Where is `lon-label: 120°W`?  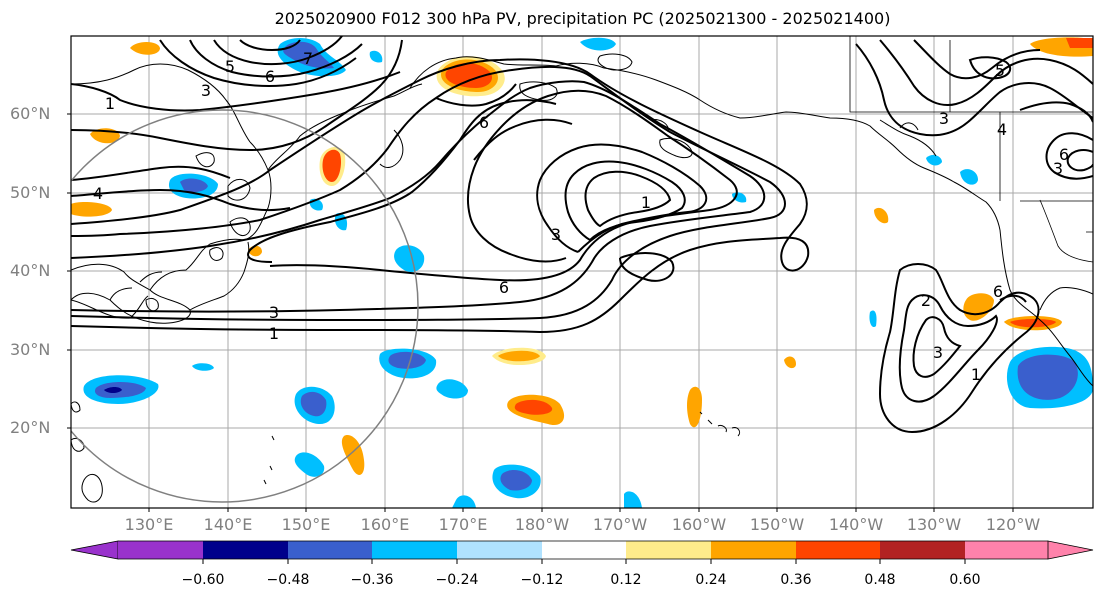 lon-label: 120°W is located at coordinates (1013, 524).